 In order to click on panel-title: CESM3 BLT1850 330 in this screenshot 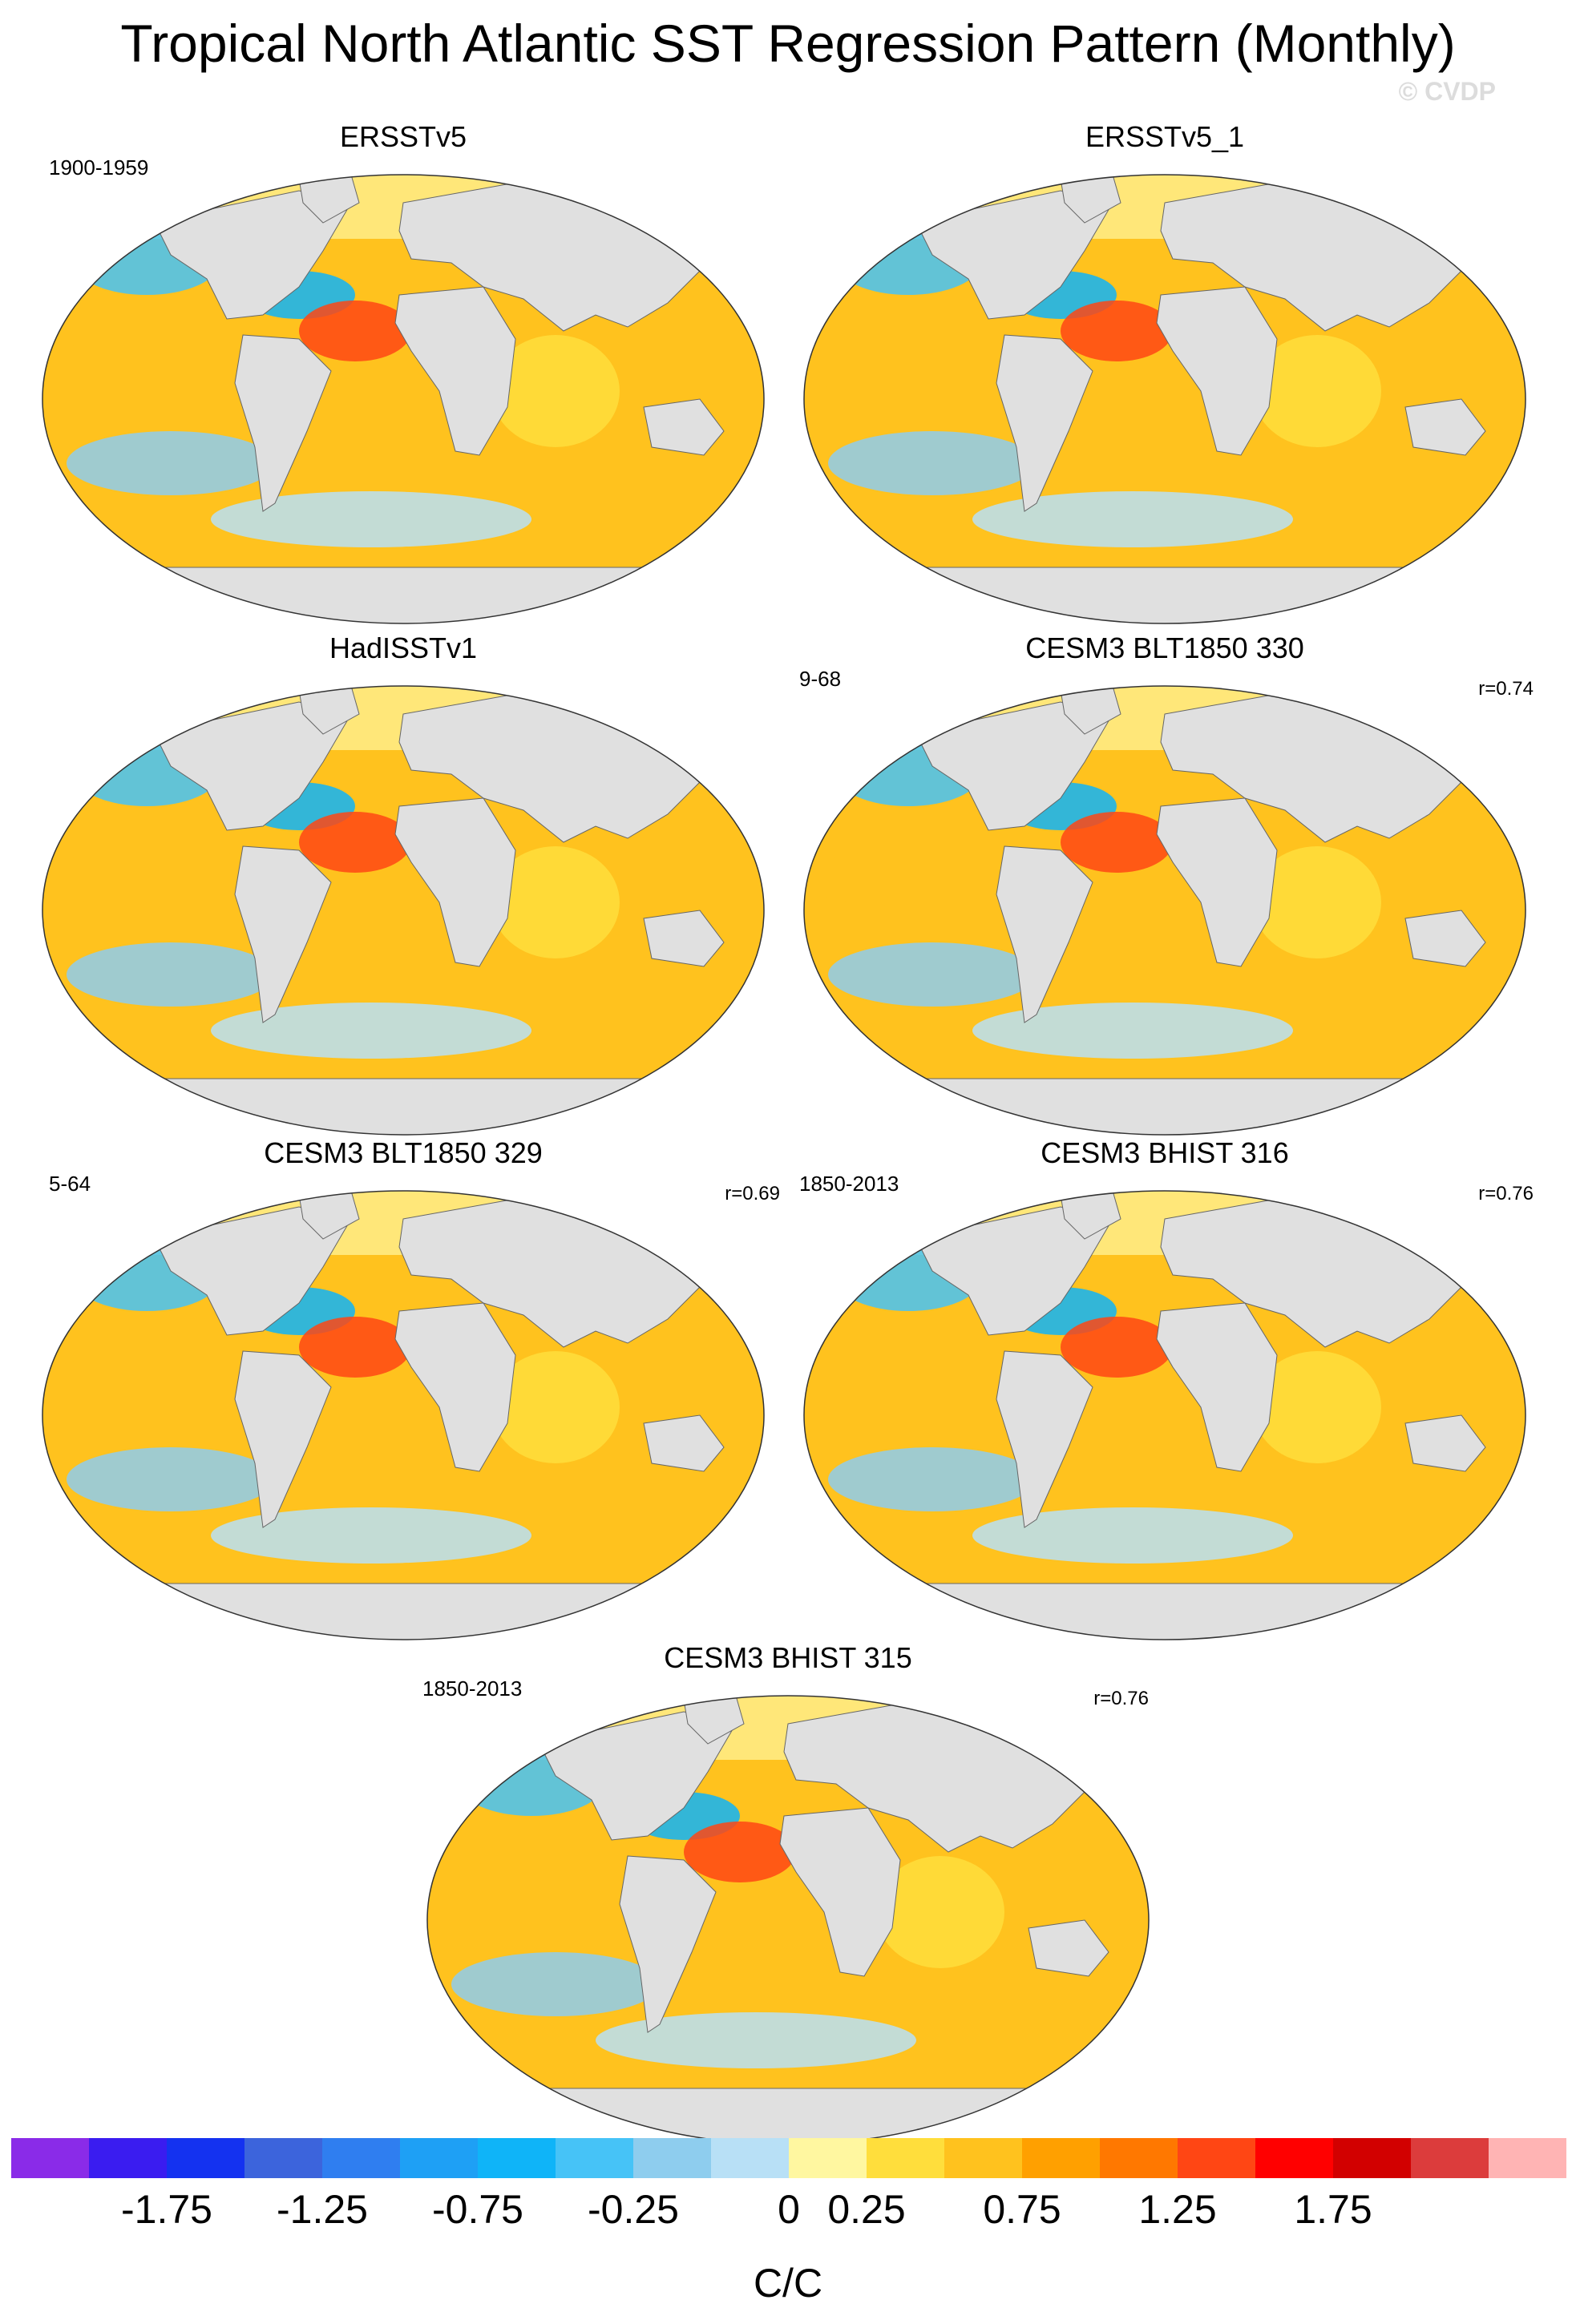, I will do `click(1164, 647)`.